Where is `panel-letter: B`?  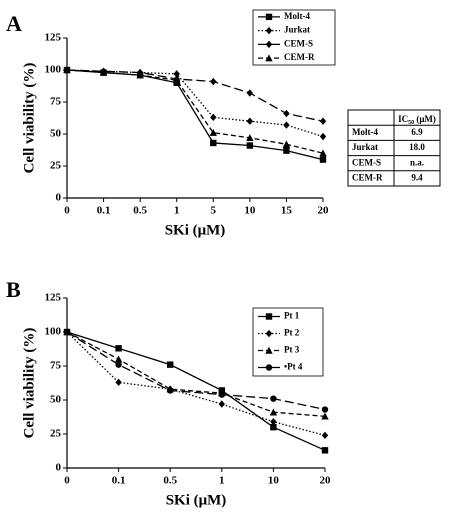 panel-letter: B is located at coordinates (13, 289).